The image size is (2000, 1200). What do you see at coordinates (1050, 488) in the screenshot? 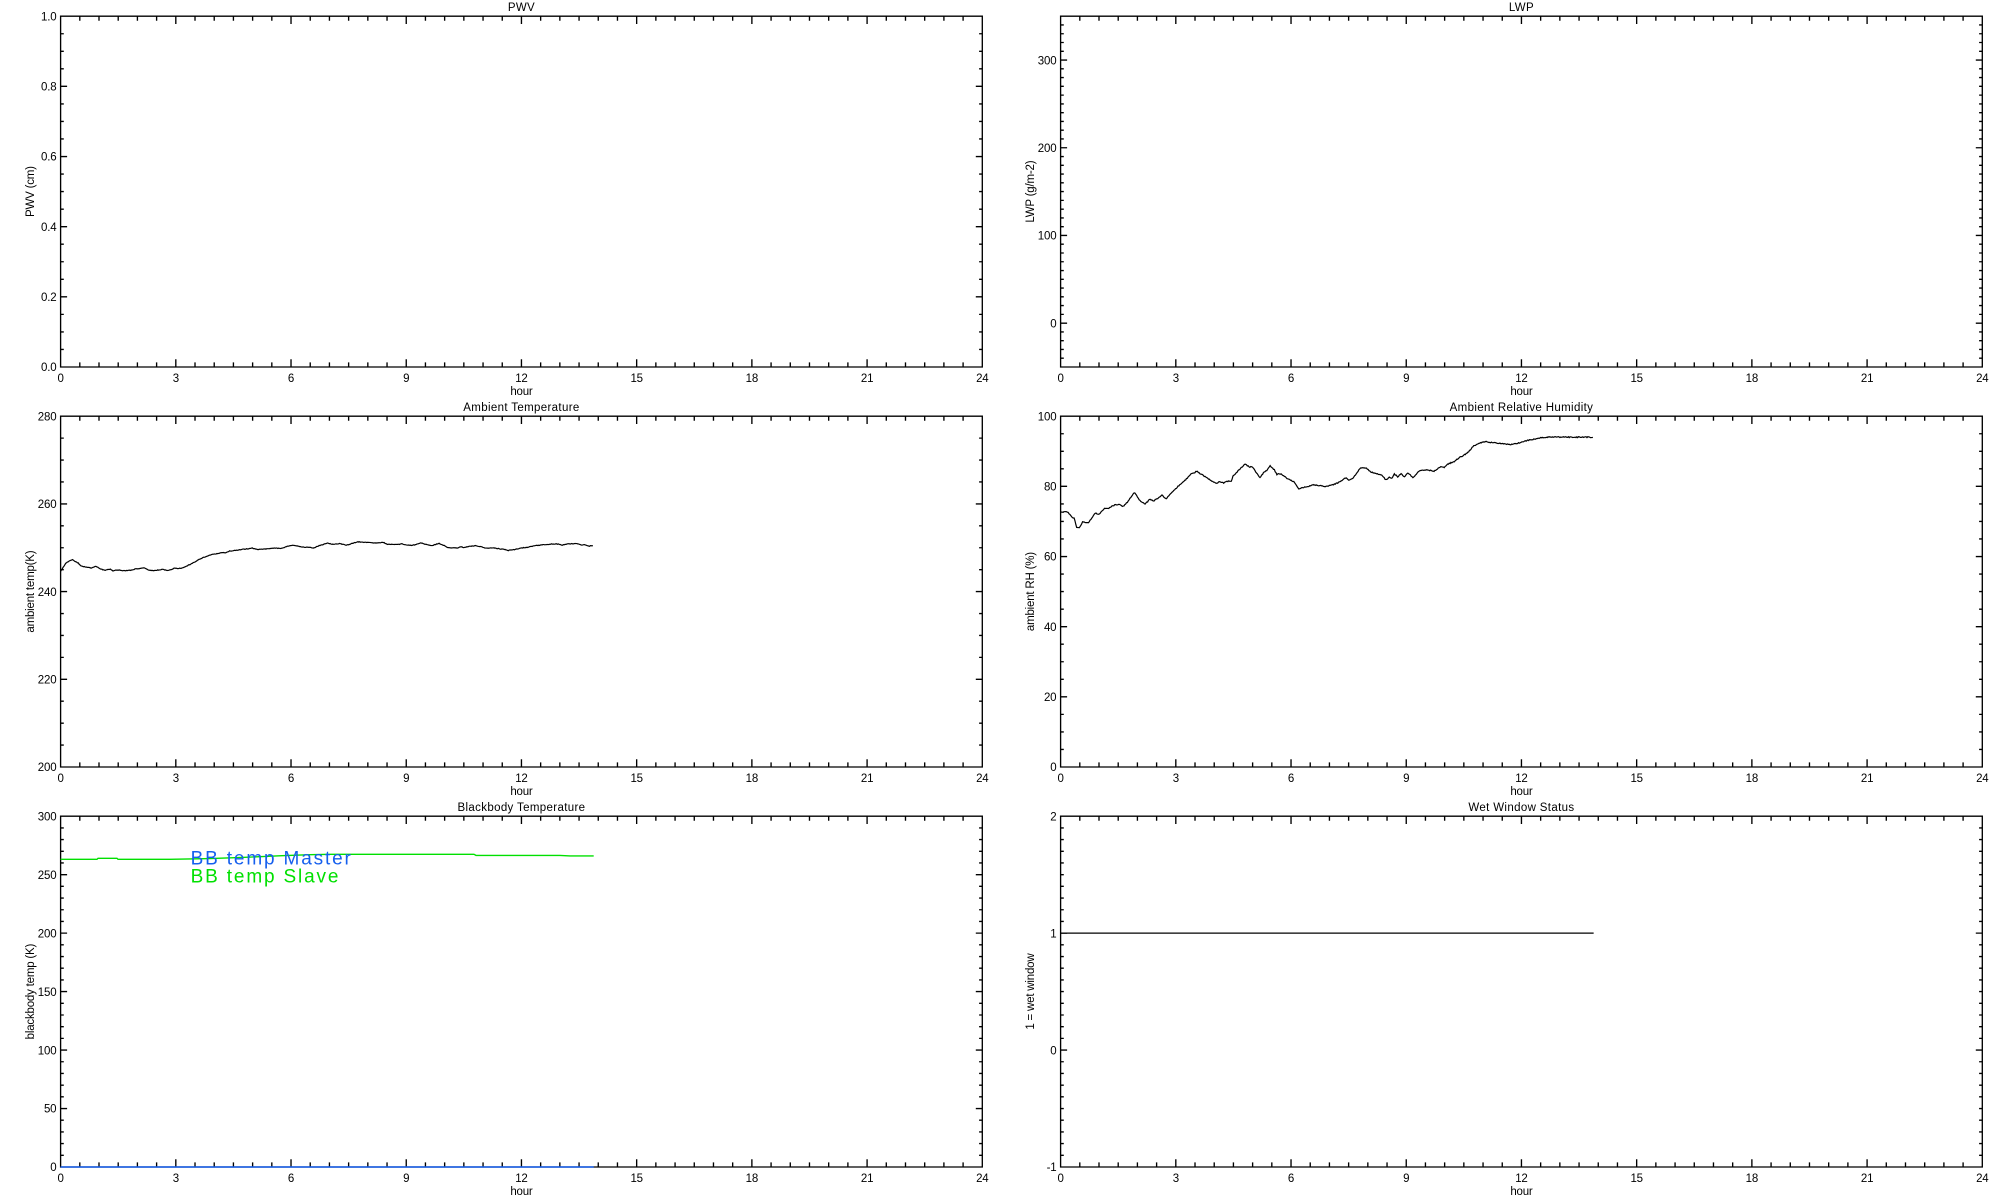
I see `svg-text: 80` at bounding box center [1050, 488].